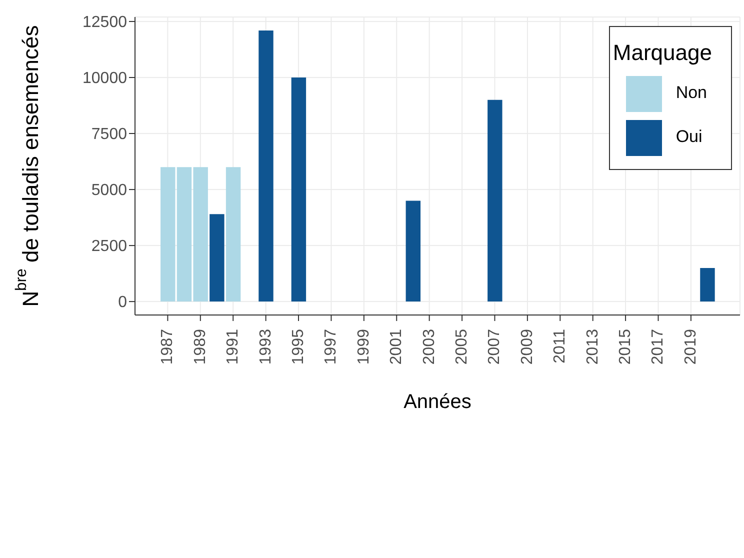  I want to click on x-tick-label: 2011, so click(560, 346).